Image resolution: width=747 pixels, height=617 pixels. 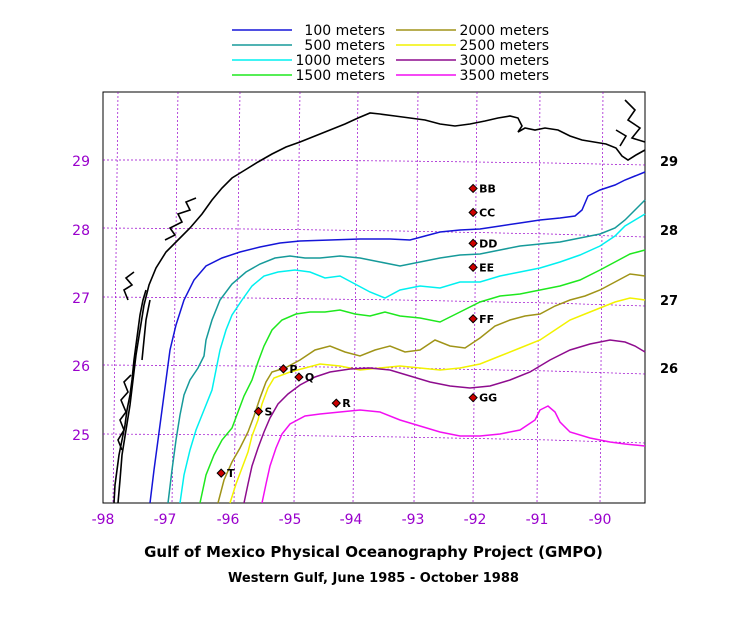 I want to click on station-label: FF, so click(x=486, y=319).